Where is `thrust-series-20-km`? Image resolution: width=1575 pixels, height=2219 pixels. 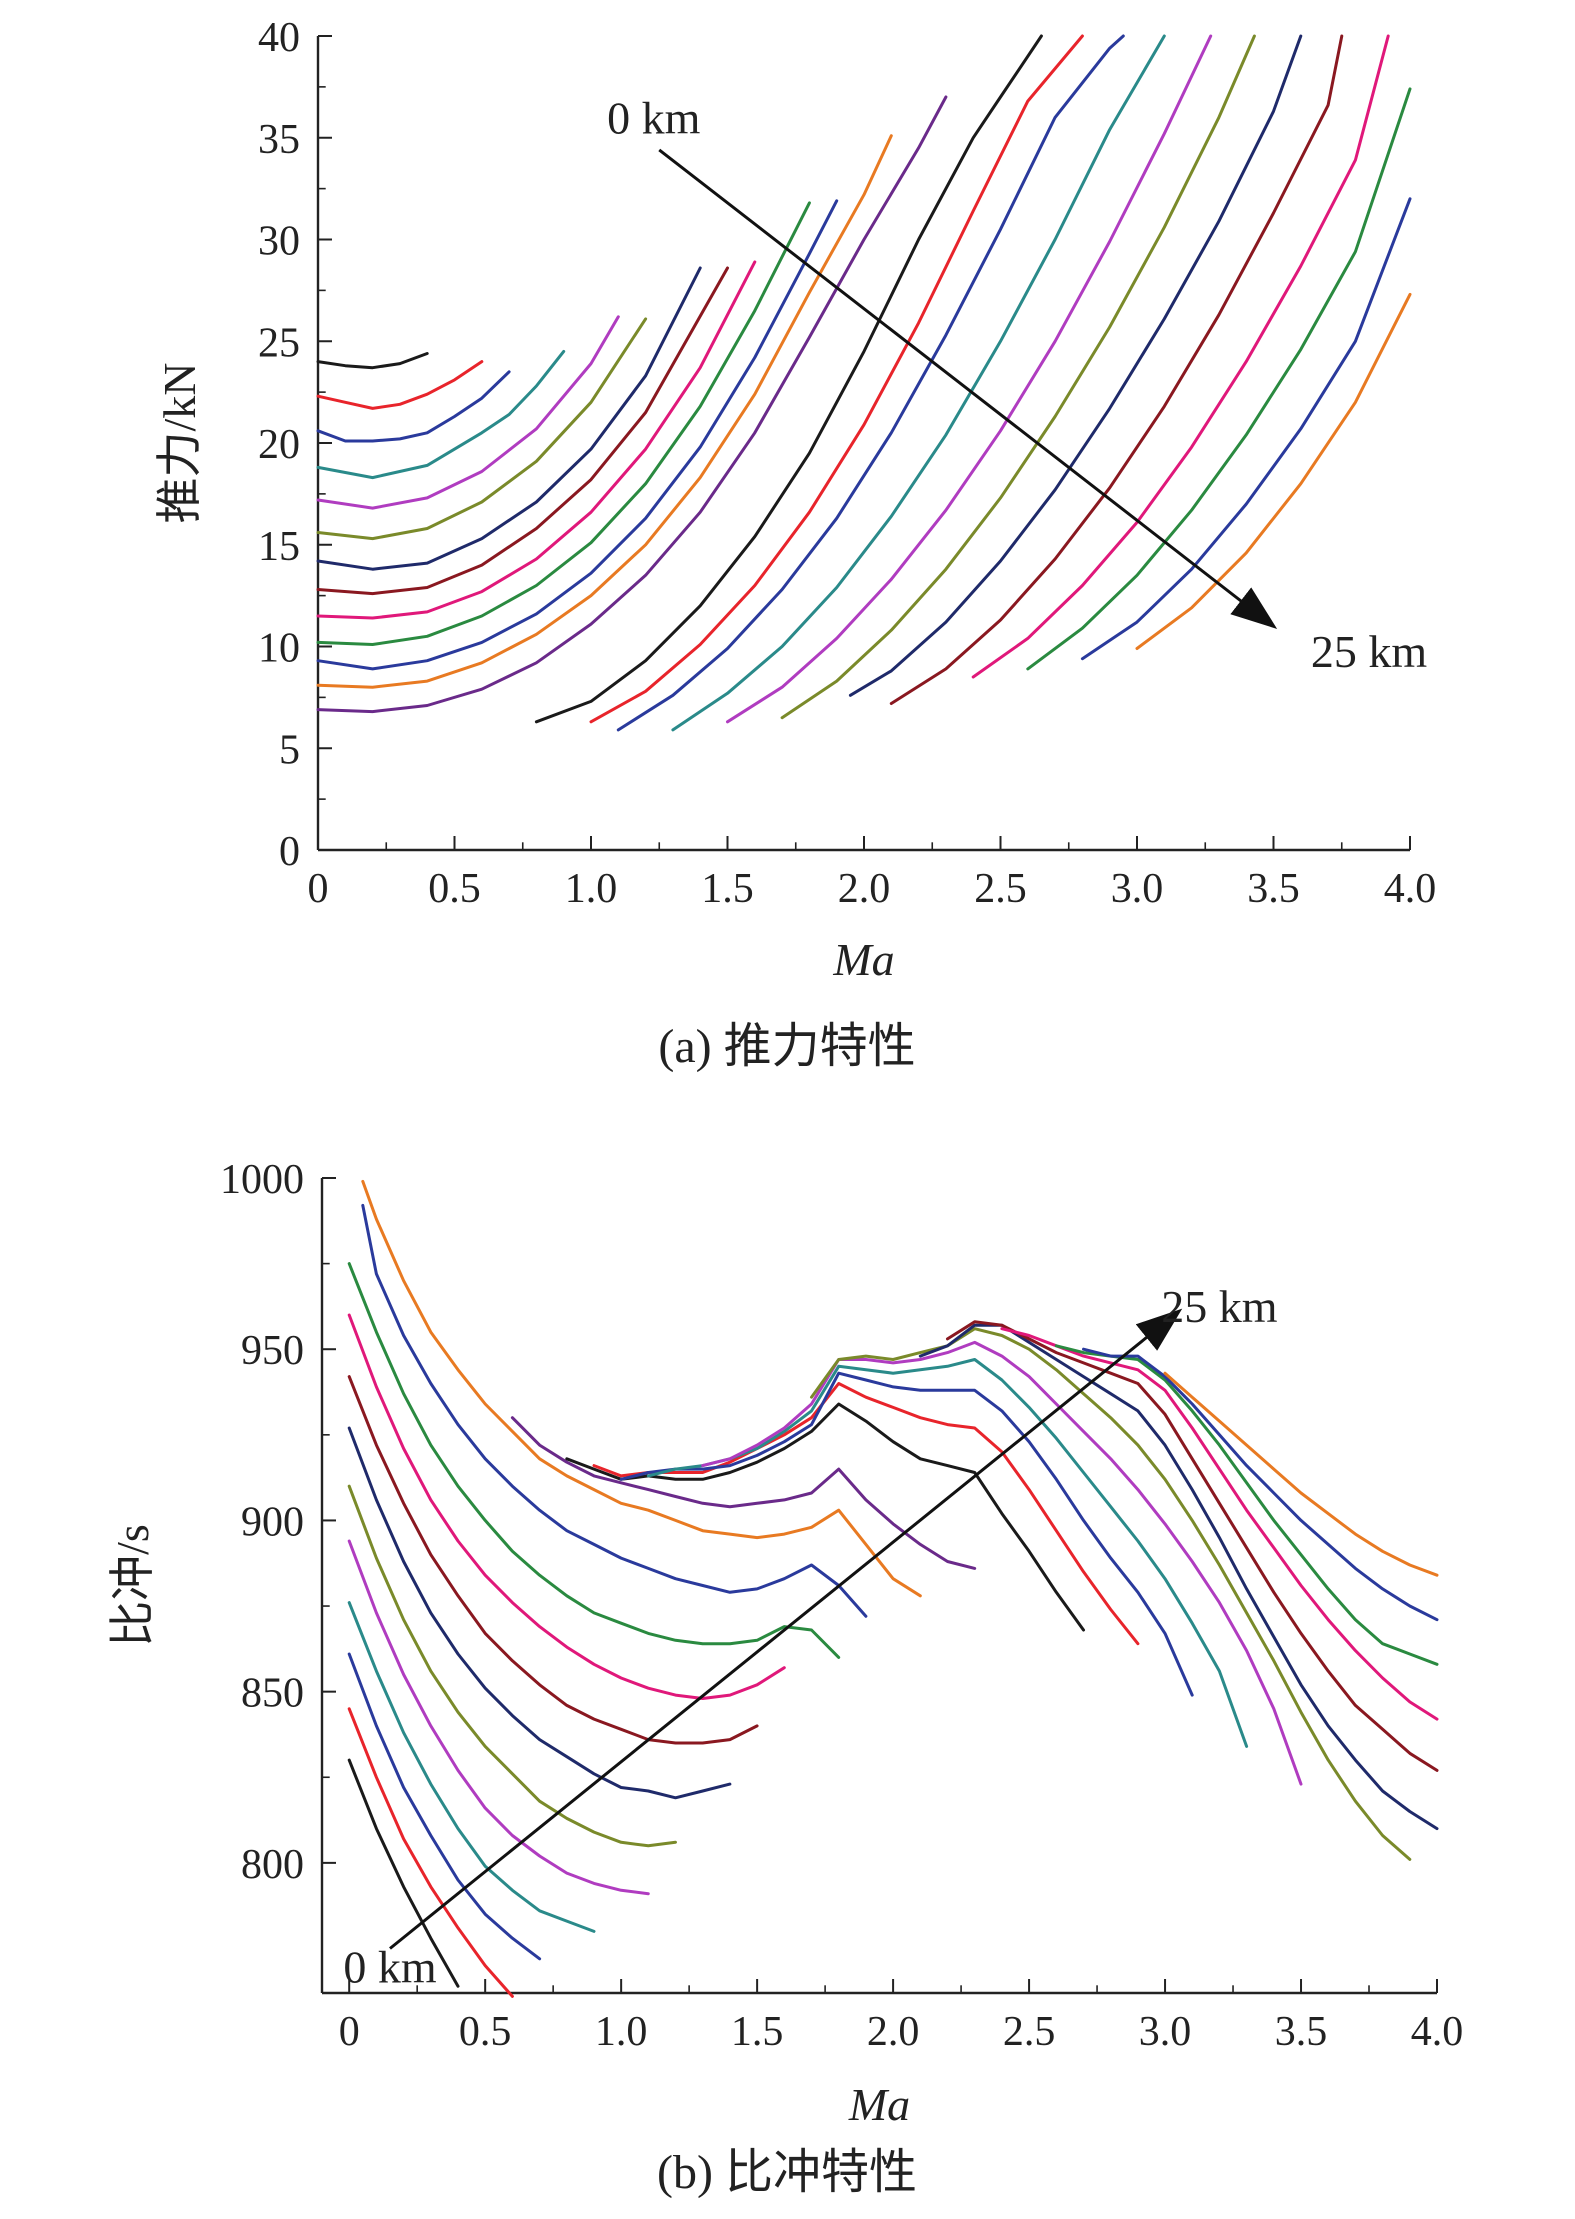
thrust-series-20-km is located at coordinates (1116, 369).